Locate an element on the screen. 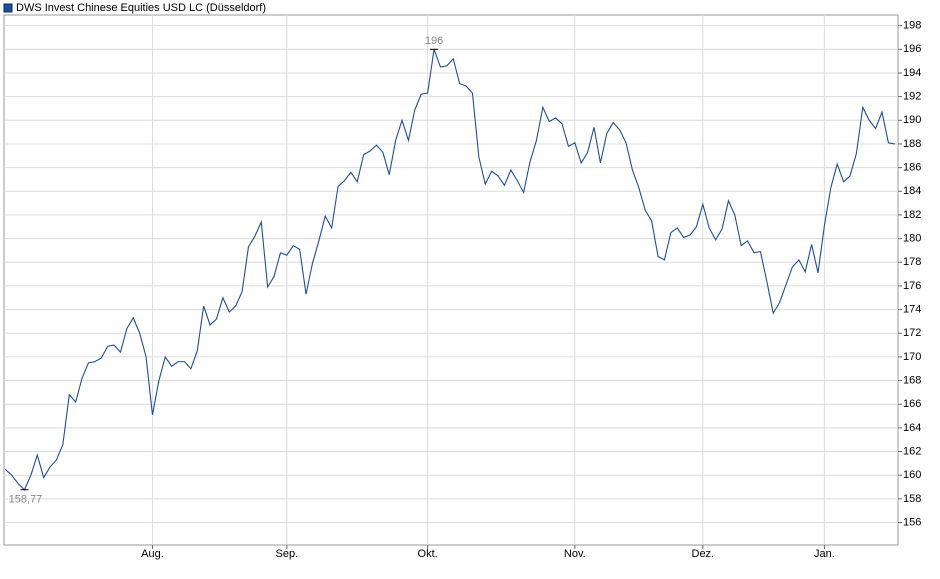 The image size is (940, 579). x-tick-label: Jan. is located at coordinates (824, 554).